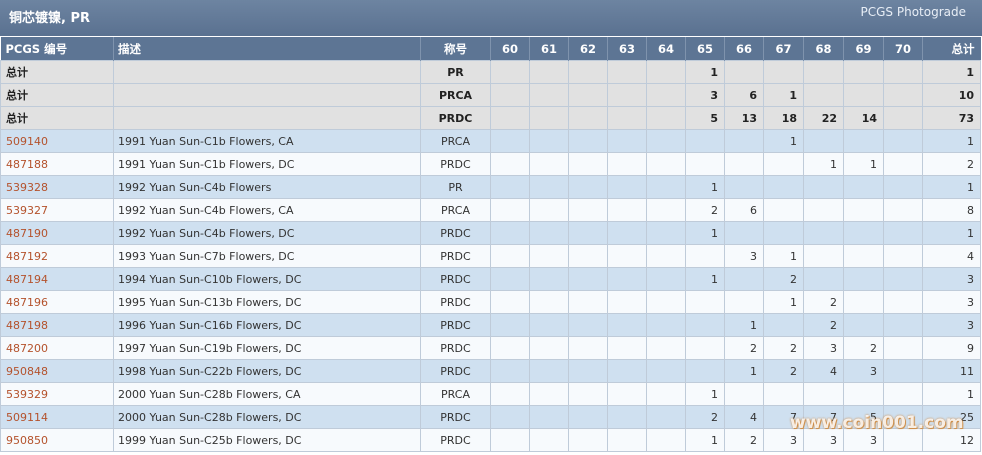 This screenshot has height=455, width=982. I want to click on photograde-link: PCGS Photograde, so click(913, 12).